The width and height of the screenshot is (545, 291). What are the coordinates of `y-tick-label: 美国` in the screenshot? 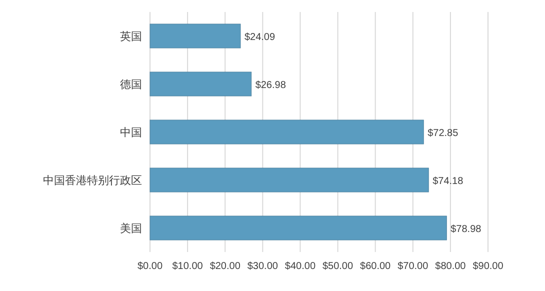 It's located at (131, 228).